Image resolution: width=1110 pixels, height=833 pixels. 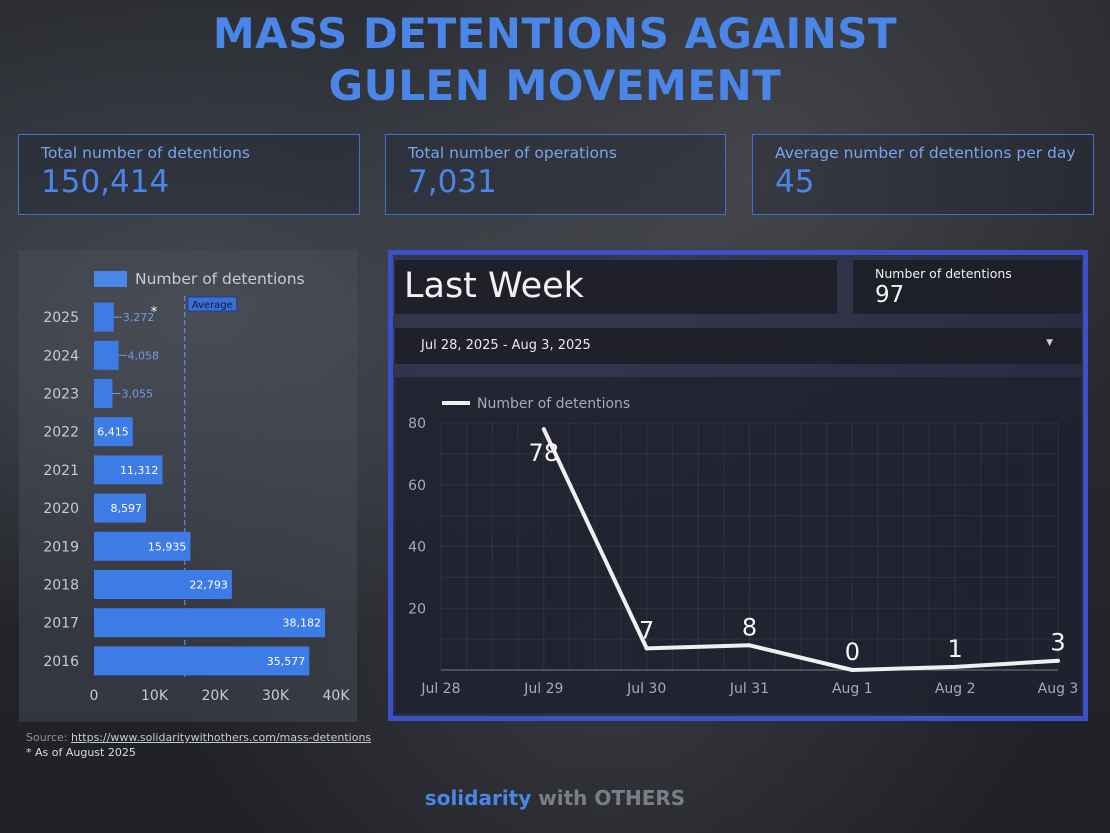 I want to click on y-tick-label: 2025, so click(x=61, y=318).